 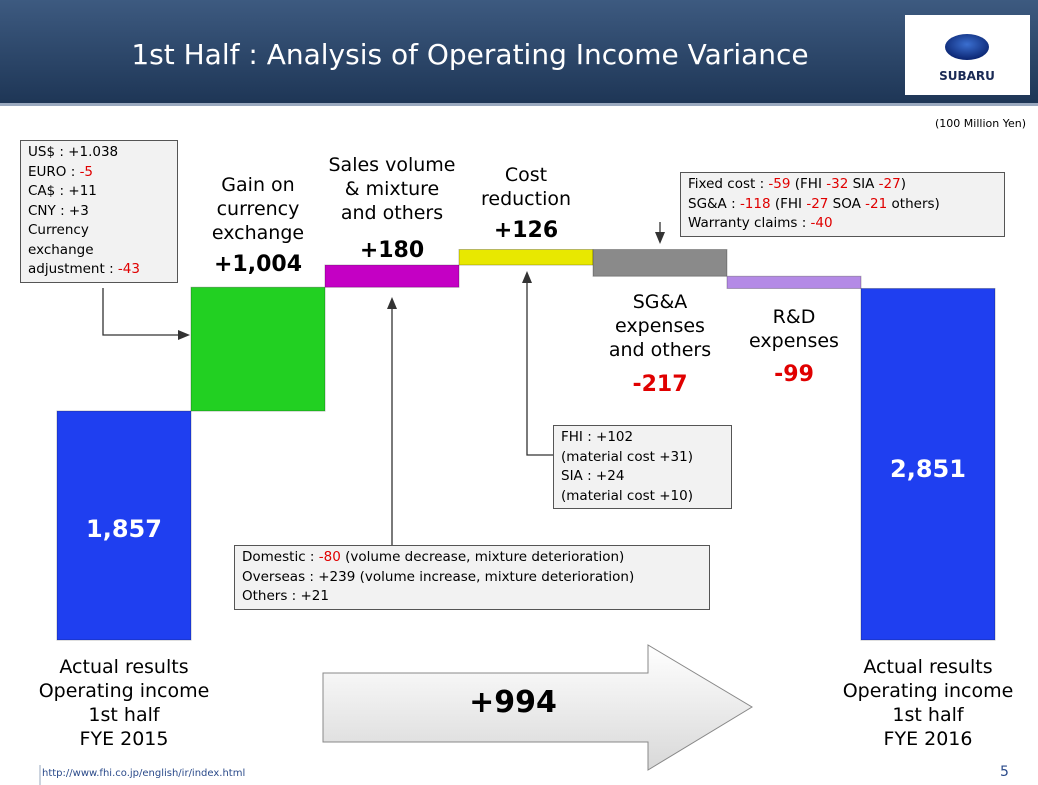 What do you see at coordinates (62, 191) in the screenshot?
I see `annotation-text: CA$ : +11` at bounding box center [62, 191].